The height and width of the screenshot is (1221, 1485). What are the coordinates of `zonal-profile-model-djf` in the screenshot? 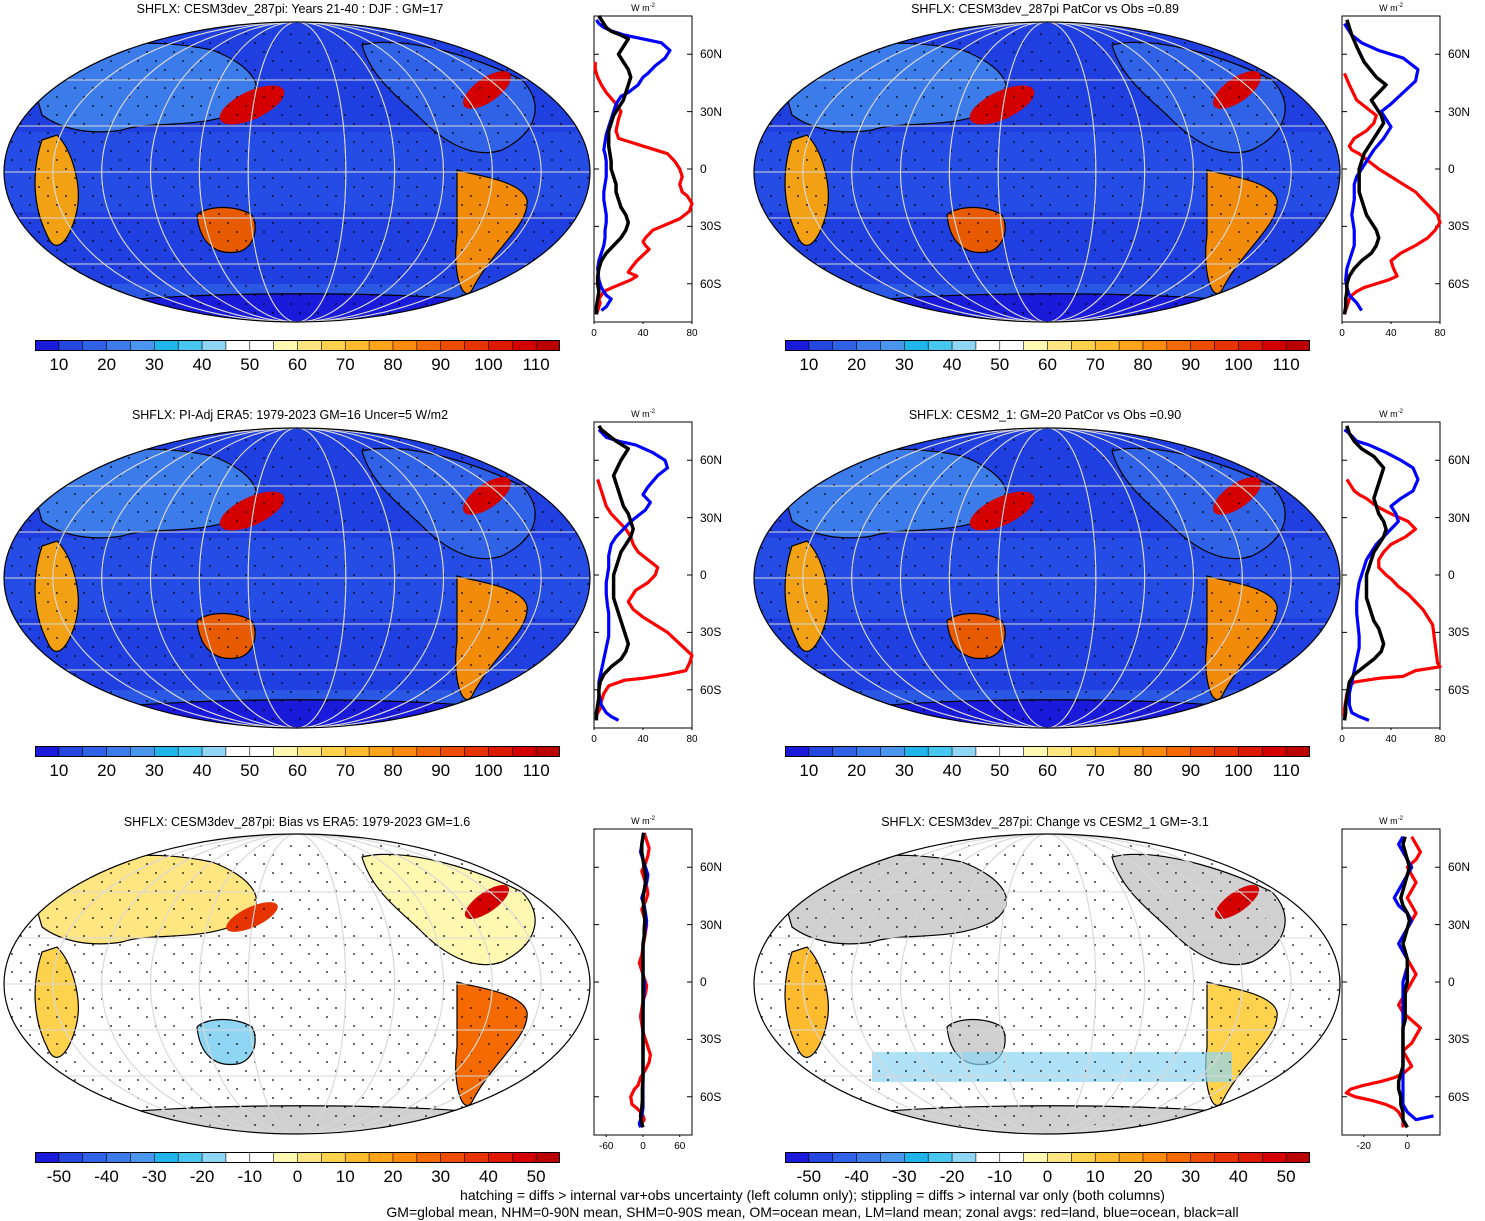 It's located at (643, 169).